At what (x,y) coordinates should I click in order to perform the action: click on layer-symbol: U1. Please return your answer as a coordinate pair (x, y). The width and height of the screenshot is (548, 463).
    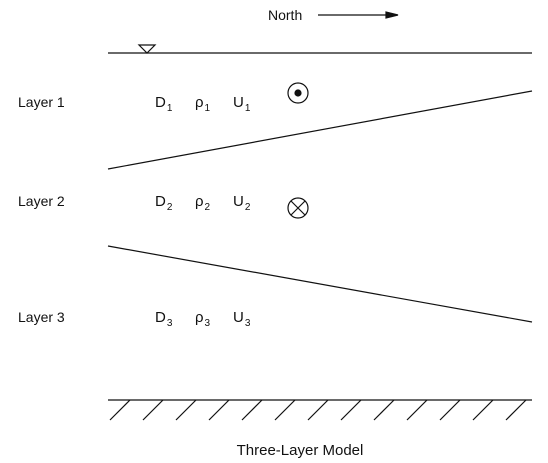
    Looking at the image, I should click on (242, 104).